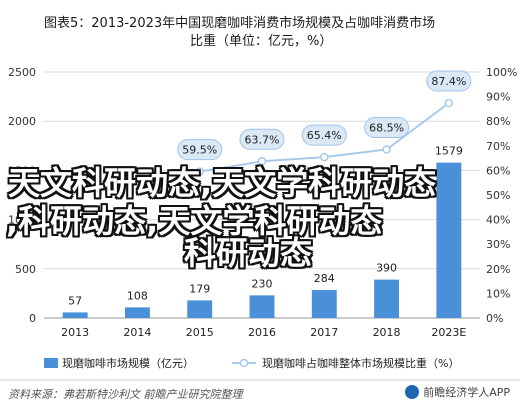  What do you see at coordinates (386, 268) in the screenshot?
I see `bar-value-label: 390` at bounding box center [386, 268].